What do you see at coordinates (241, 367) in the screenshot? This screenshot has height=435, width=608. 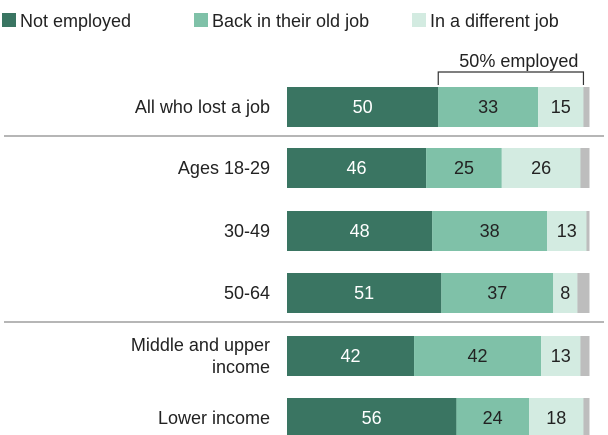 I see `category-label-line: income` at bounding box center [241, 367].